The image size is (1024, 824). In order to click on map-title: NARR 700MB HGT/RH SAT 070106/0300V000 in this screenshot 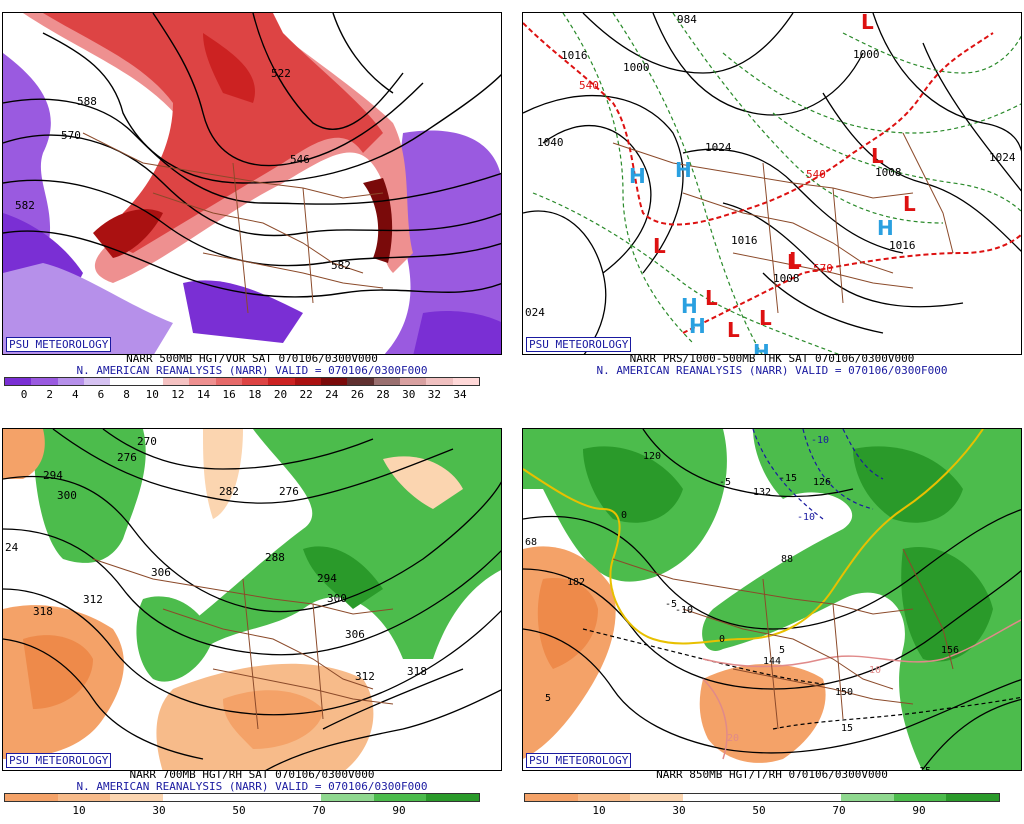, I will do `click(252, 774)`.